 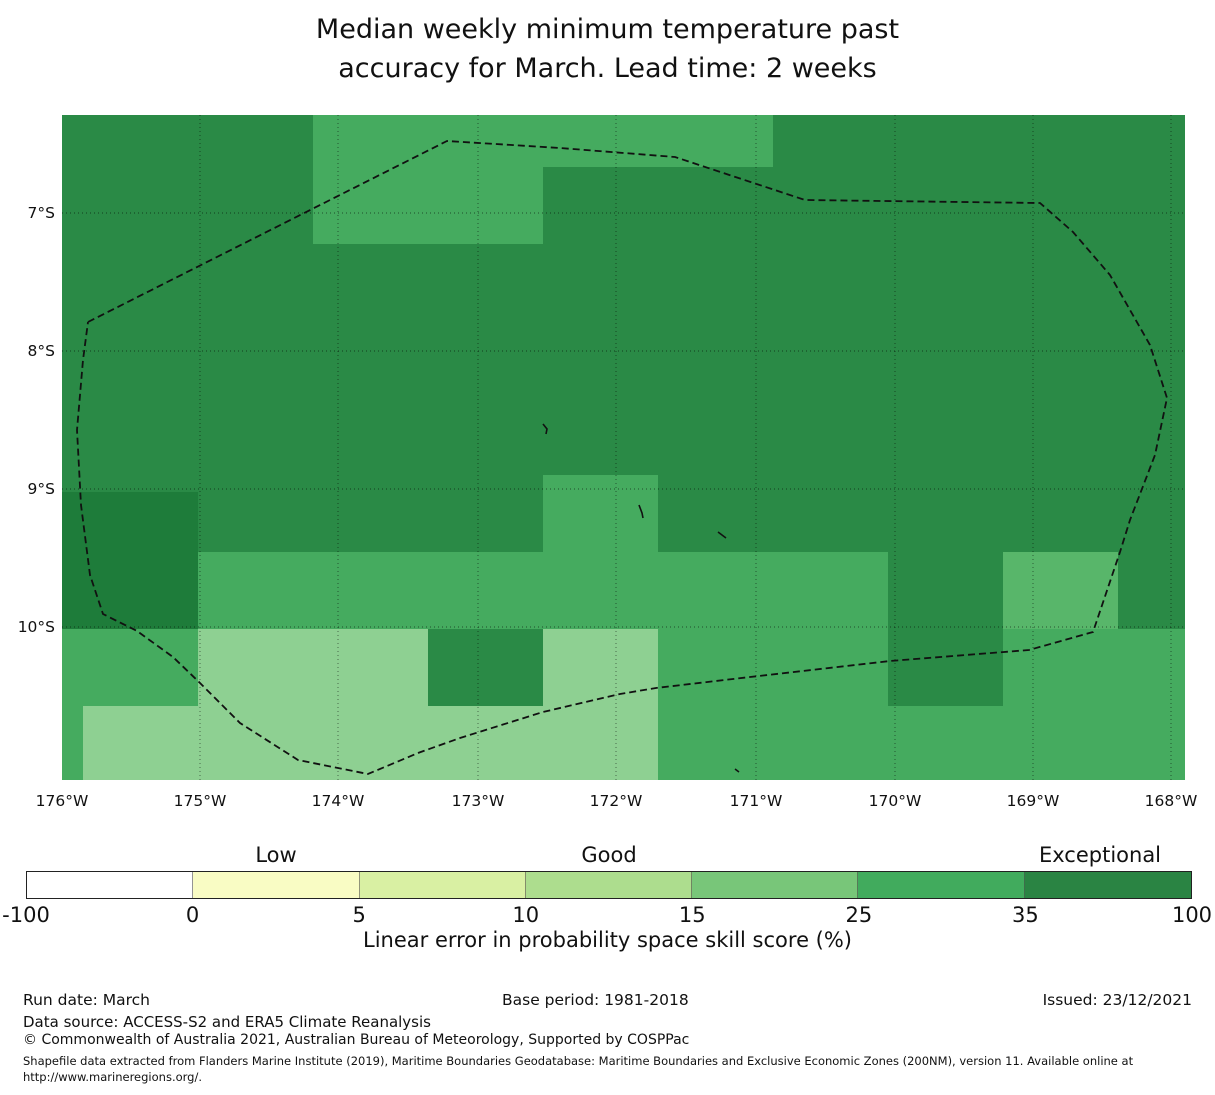 What do you see at coordinates (1117, 1000) in the screenshot?
I see `issued-date-text: Issued: 23/12/2021` at bounding box center [1117, 1000].